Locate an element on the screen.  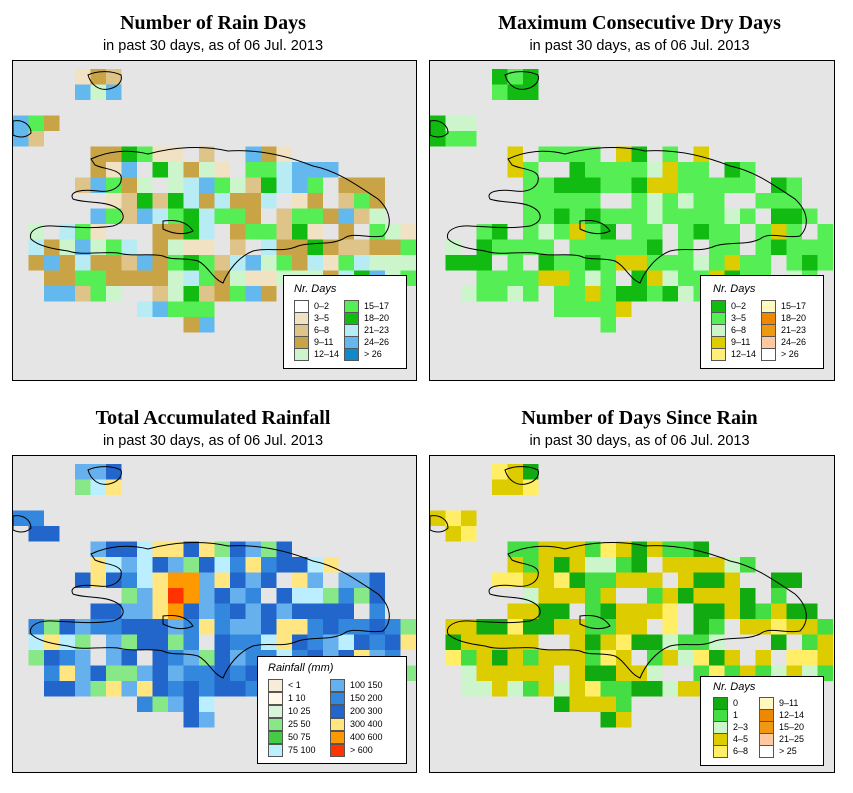
legend-label: 15–20 is located at coordinates (792, 727).